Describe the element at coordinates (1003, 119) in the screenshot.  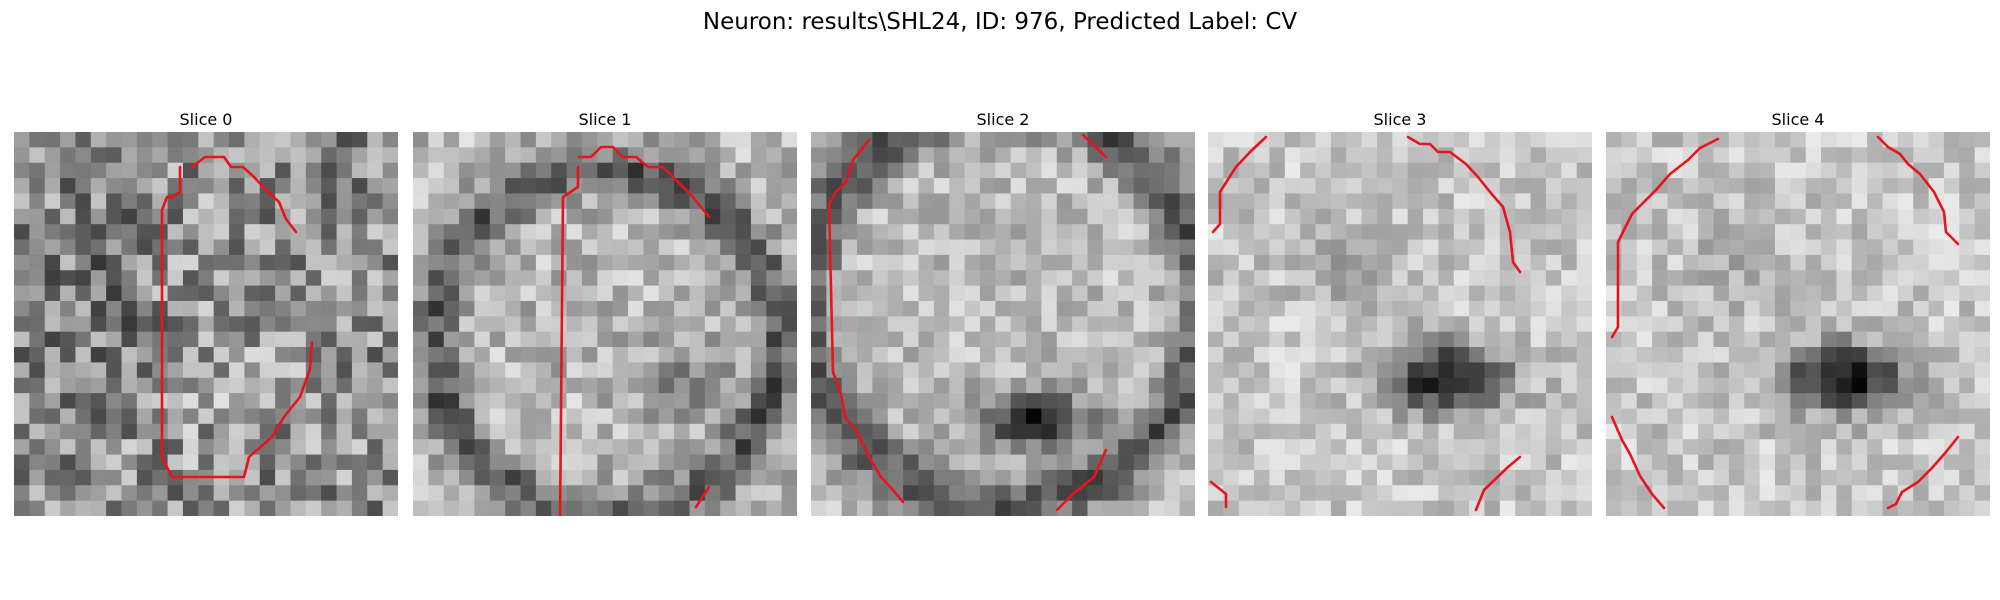
I see `slice-title: Slice 2` at that location.